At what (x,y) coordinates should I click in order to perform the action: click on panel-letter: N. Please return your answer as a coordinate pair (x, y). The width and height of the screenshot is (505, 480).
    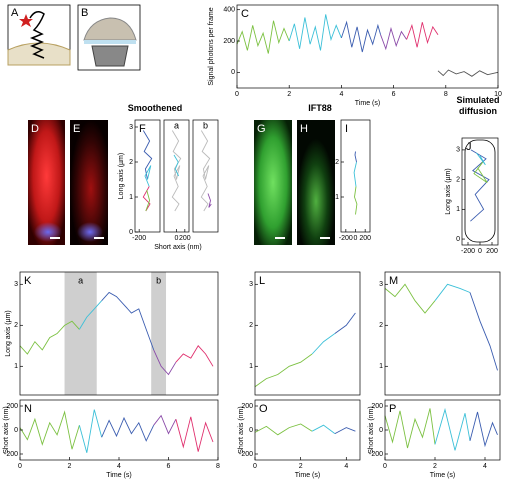
    Looking at the image, I should click on (28, 409).